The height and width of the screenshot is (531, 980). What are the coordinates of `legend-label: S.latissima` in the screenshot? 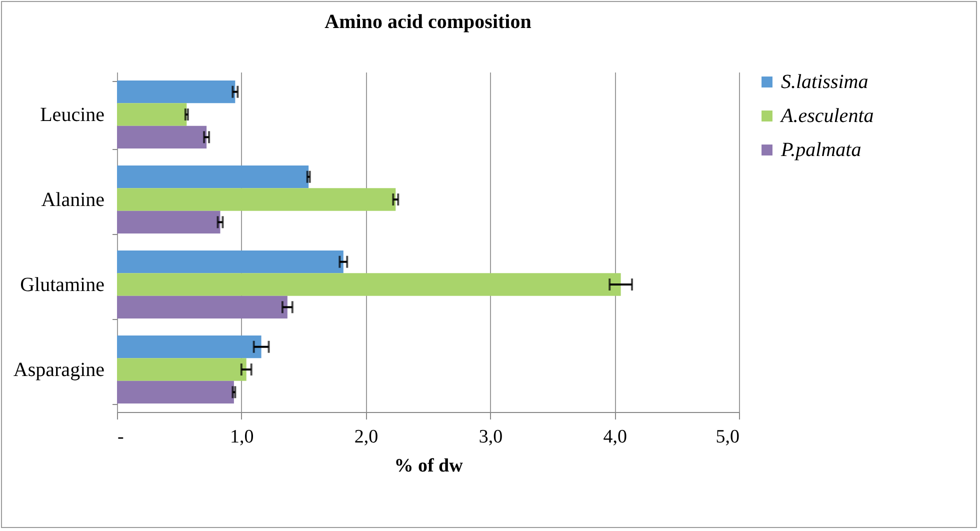 It's located at (824, 82).